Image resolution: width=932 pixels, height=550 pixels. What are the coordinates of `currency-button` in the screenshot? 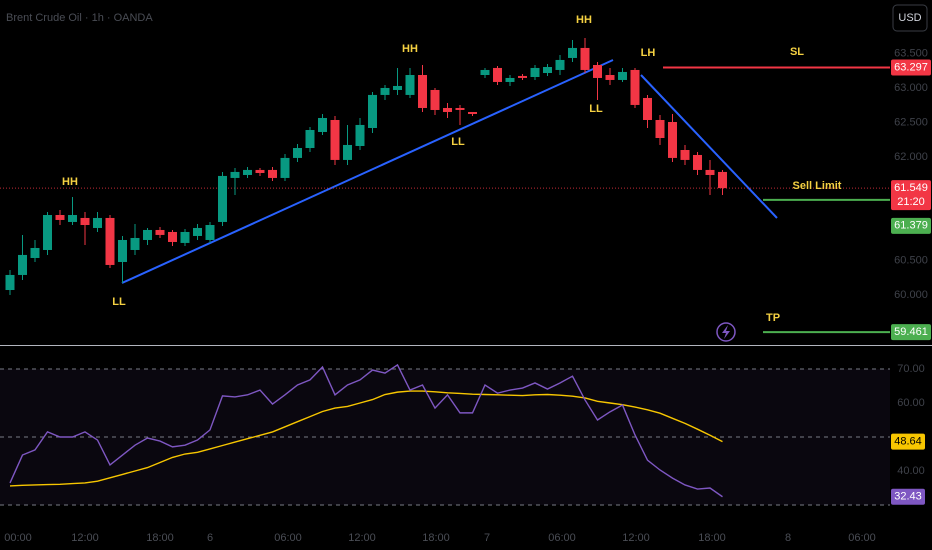 It's located at (910, 18).